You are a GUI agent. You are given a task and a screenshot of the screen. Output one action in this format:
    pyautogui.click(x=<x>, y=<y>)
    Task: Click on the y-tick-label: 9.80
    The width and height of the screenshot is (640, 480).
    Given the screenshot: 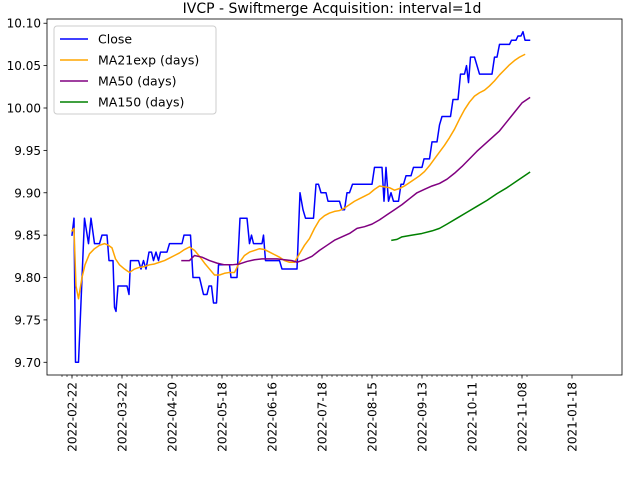 What is the action you would take?
    pyautogui.click(x=27, y=278)
    